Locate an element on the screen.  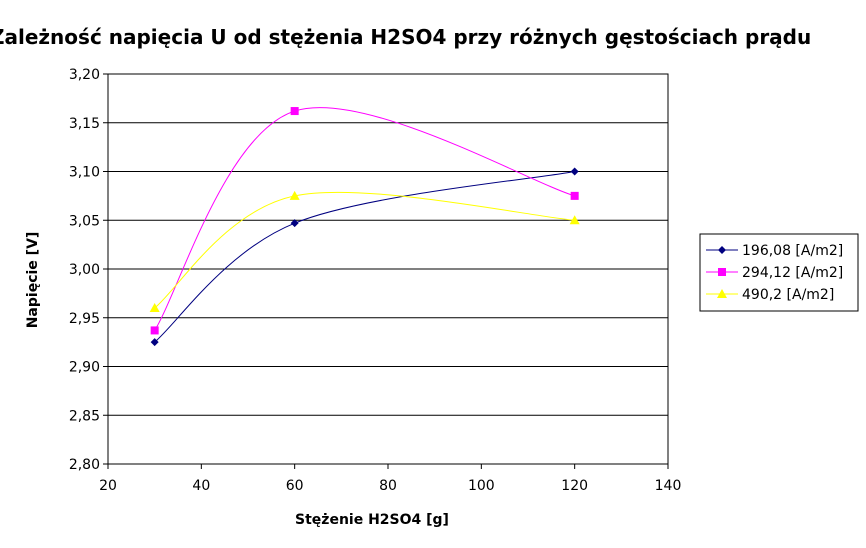
y-tick-label: 2,80 is located at coordinates (84, 465).